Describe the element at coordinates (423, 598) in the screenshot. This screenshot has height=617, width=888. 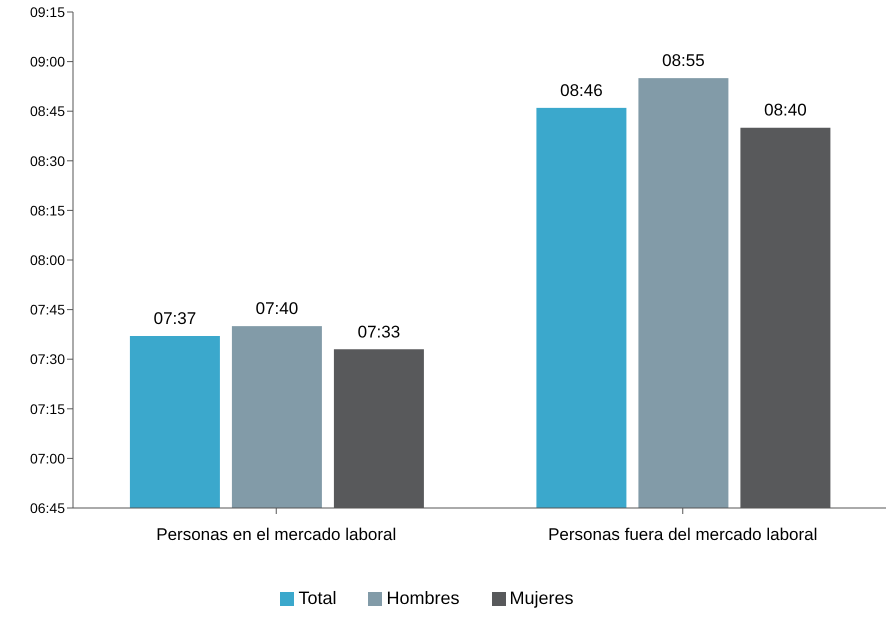
I see `legend-label: Hombres` at that location.